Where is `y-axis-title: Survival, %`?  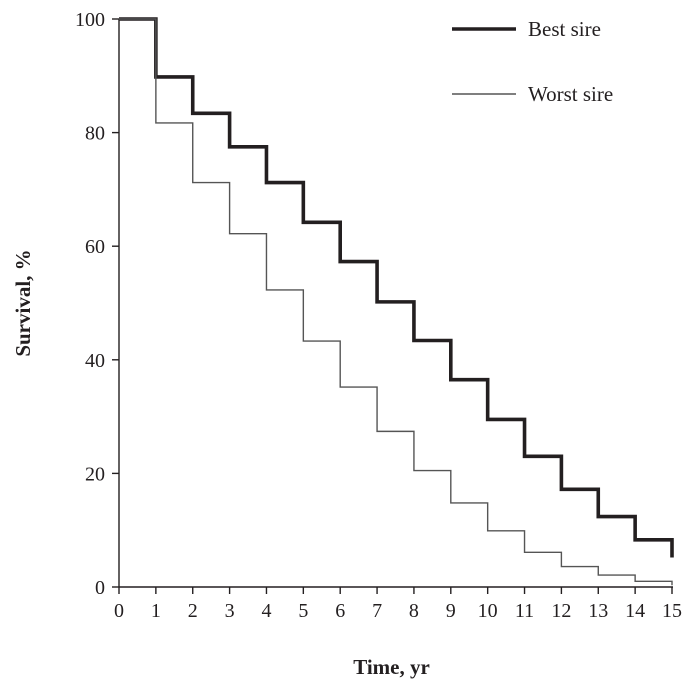 y-axis-title: Survival, % is located at coordinates (23, 302).